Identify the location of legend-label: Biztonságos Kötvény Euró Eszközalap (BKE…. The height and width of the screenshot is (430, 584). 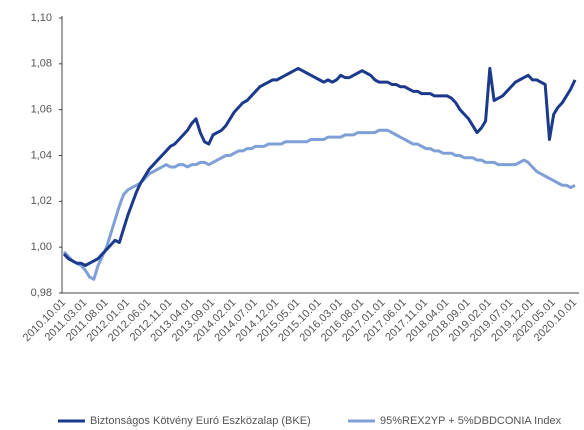
(200, 421).